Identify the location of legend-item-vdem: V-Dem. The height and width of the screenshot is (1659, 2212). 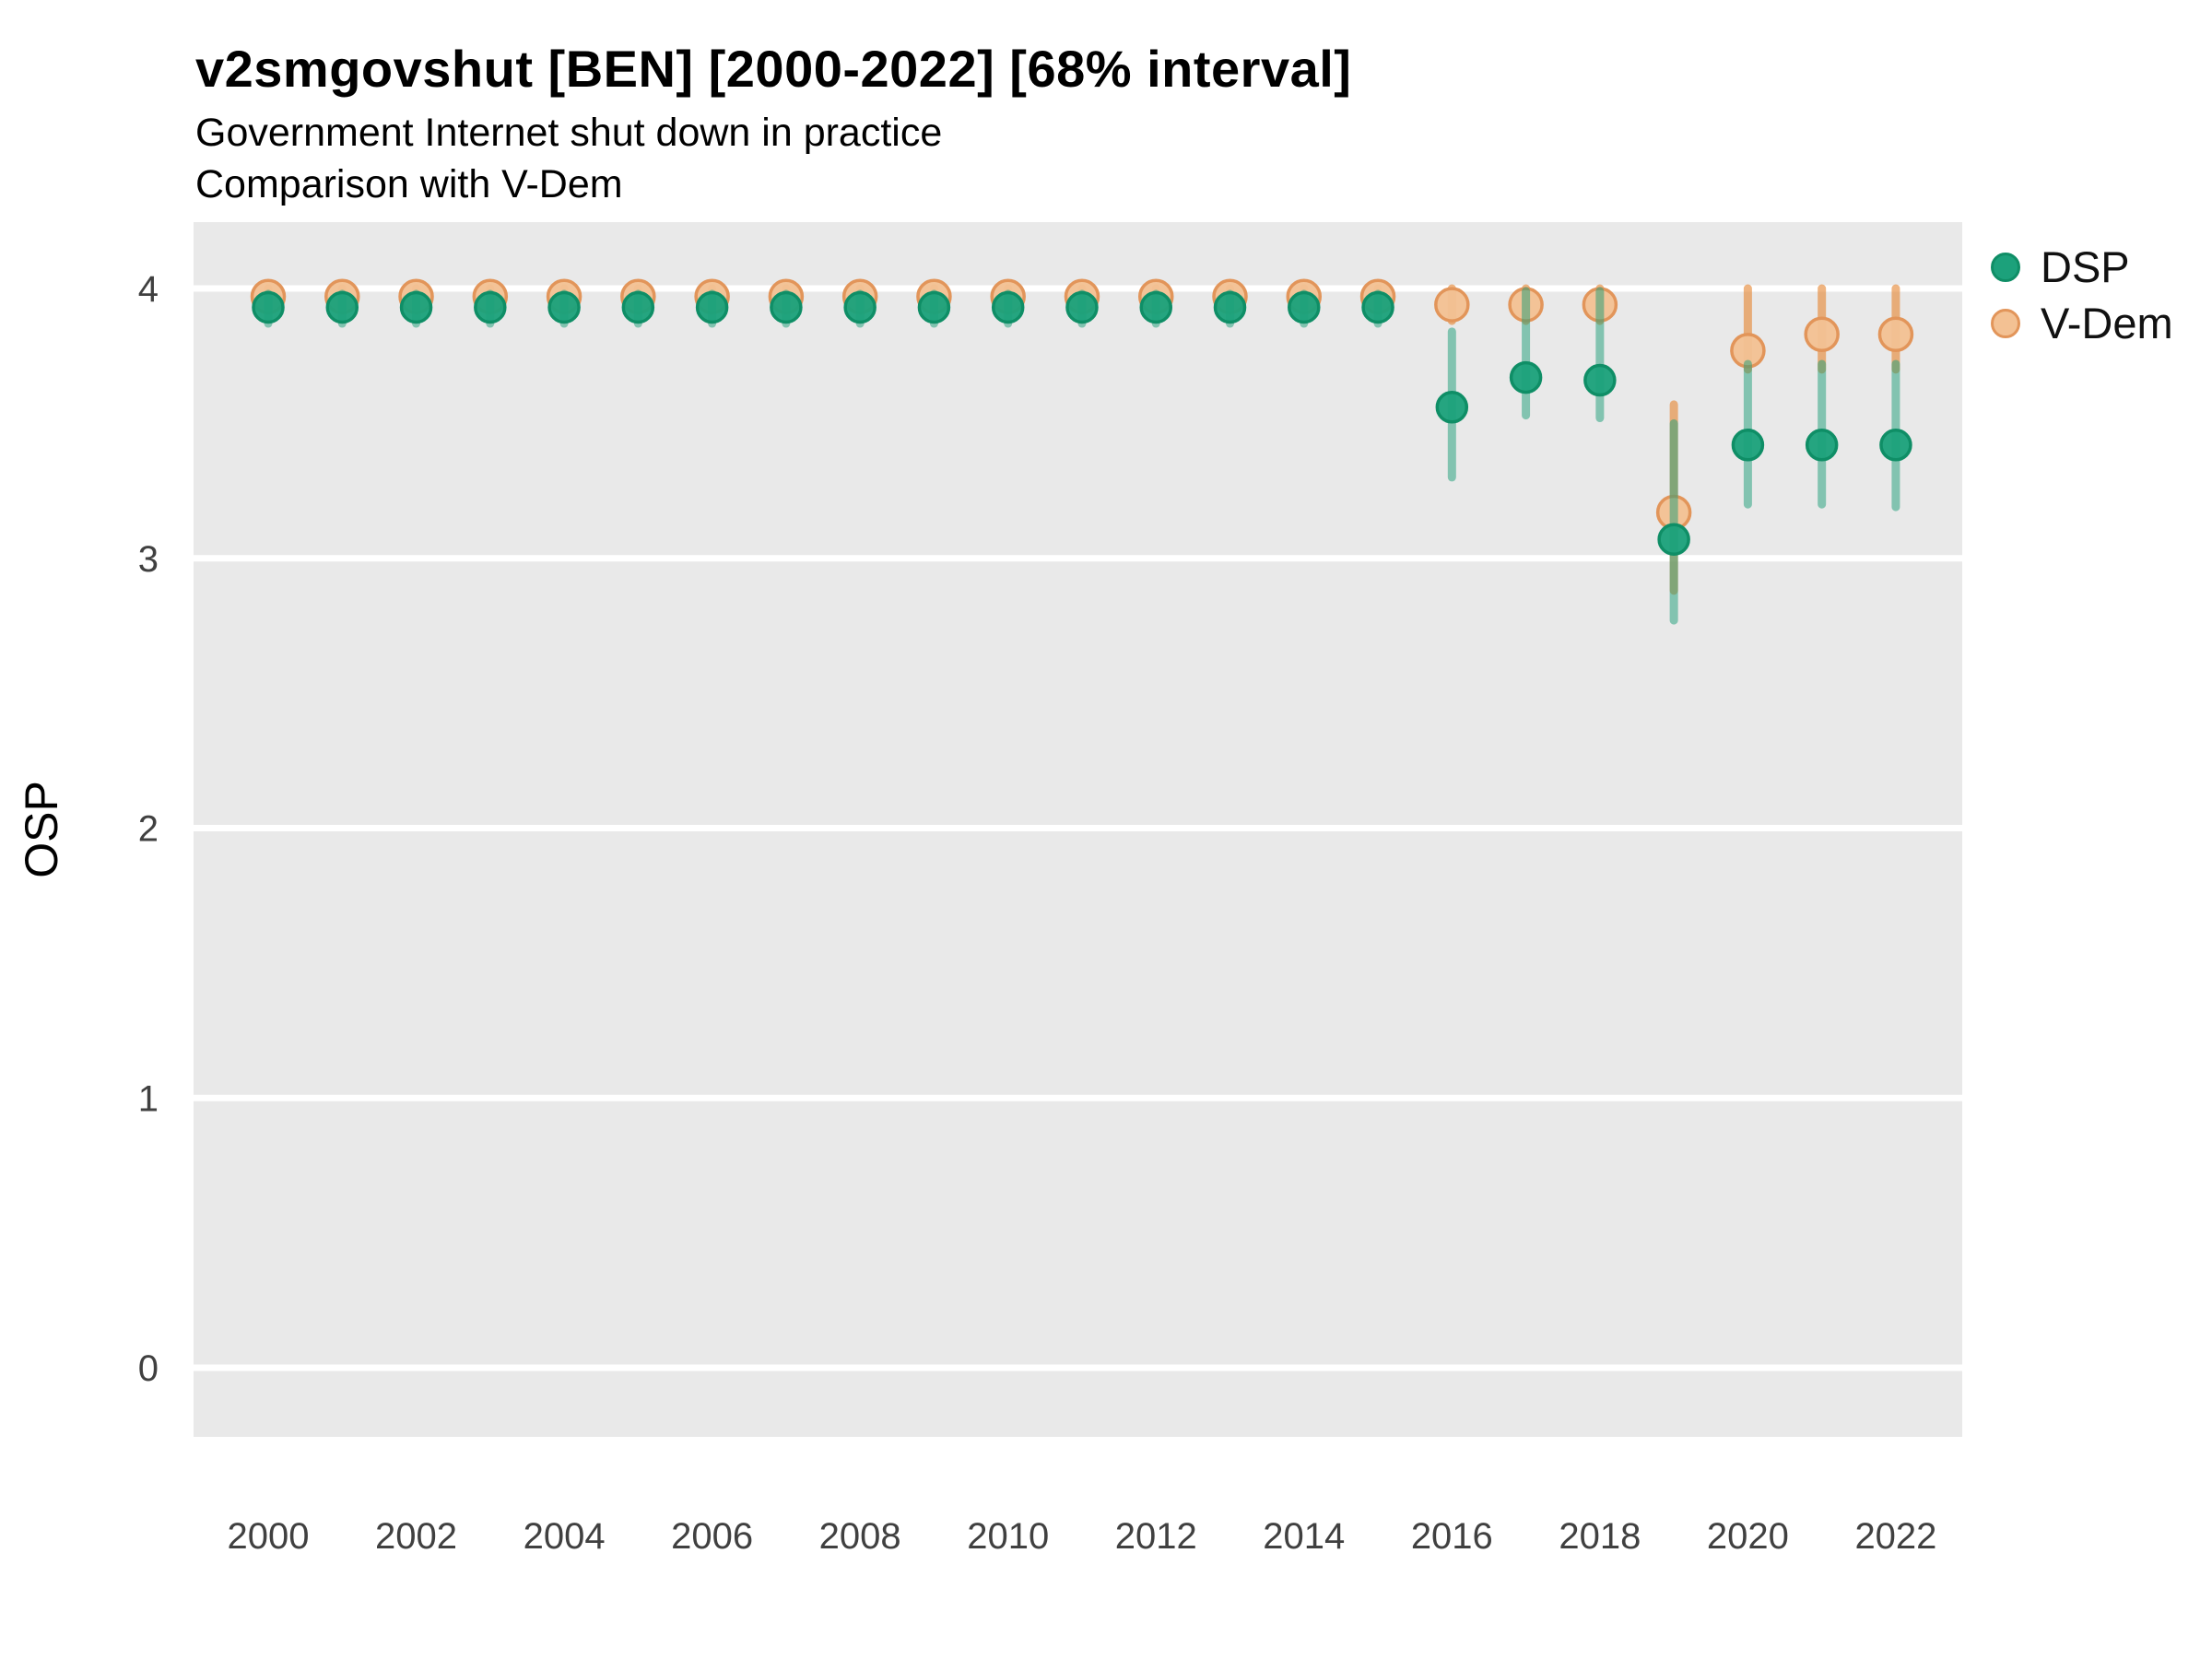
(2082, 323).